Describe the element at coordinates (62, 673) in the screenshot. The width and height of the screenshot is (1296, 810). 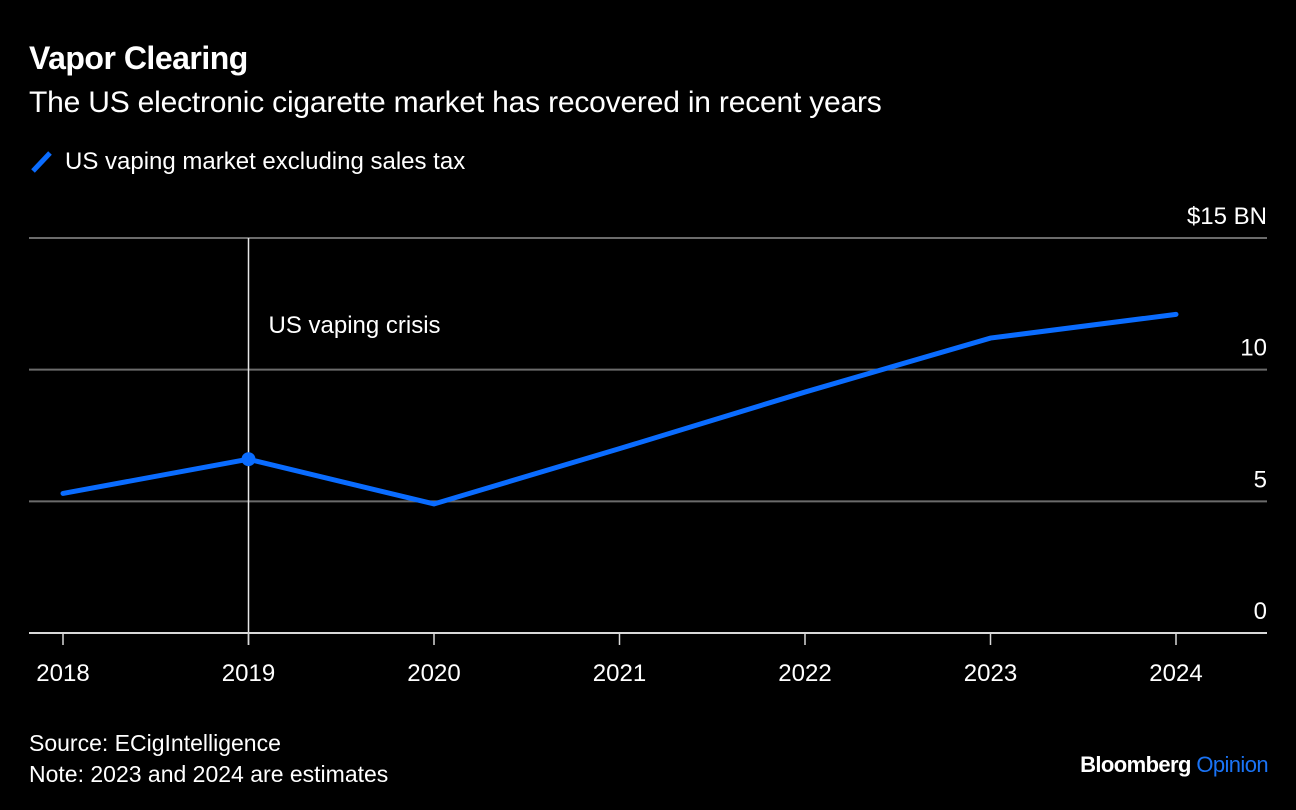
I see `x-tick-label: 2018` at that location.